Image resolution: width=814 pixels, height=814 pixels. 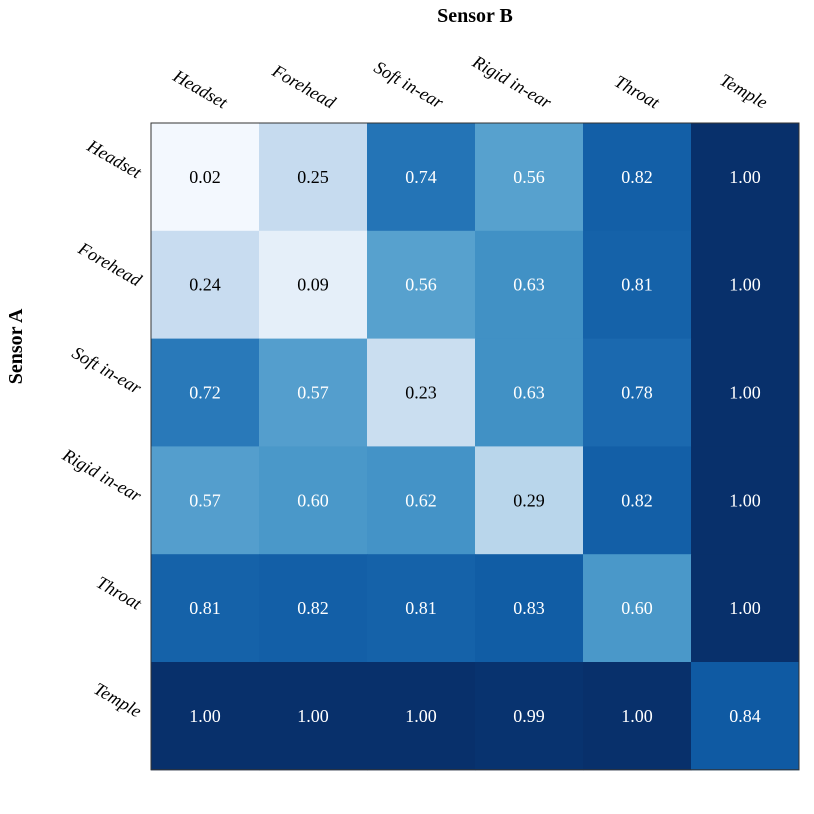 What do you see at coordinates (475, 16) in the screenshot?
I see `x-axis-title: Sensor B` at bounding box center [475, 16].